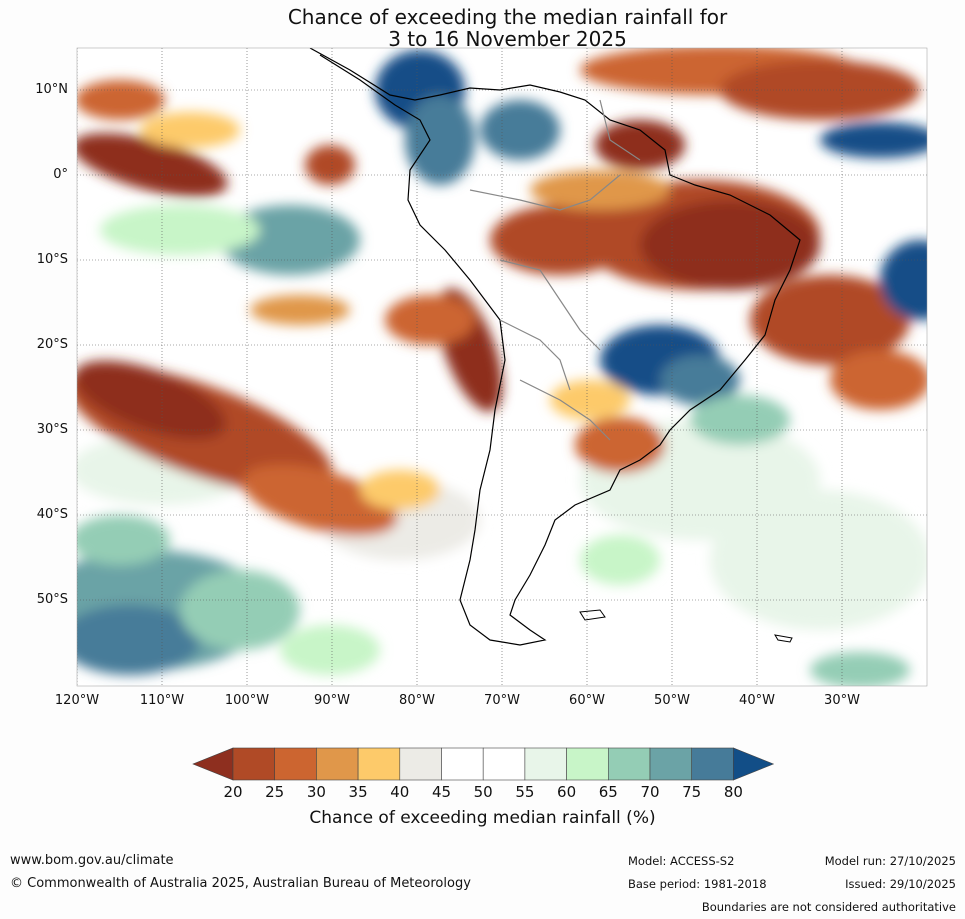 The width and height of the screenshot is (965, 919). Describe the element at coordinates (754, 764) in the screenshot. I see `colorbar-over-arrow` at that location.